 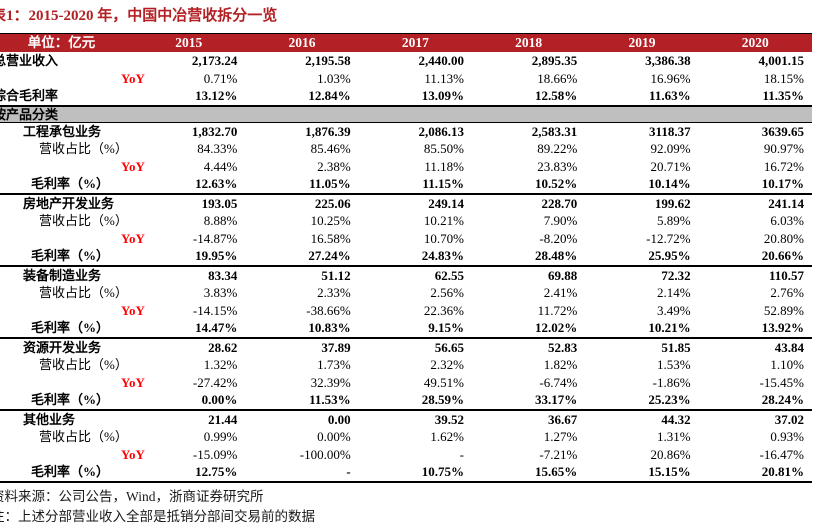 What do you see at coordinates (786, 203) in the screenshot?
I see `cell-value: 241.14` at bounding box center [786, 203].